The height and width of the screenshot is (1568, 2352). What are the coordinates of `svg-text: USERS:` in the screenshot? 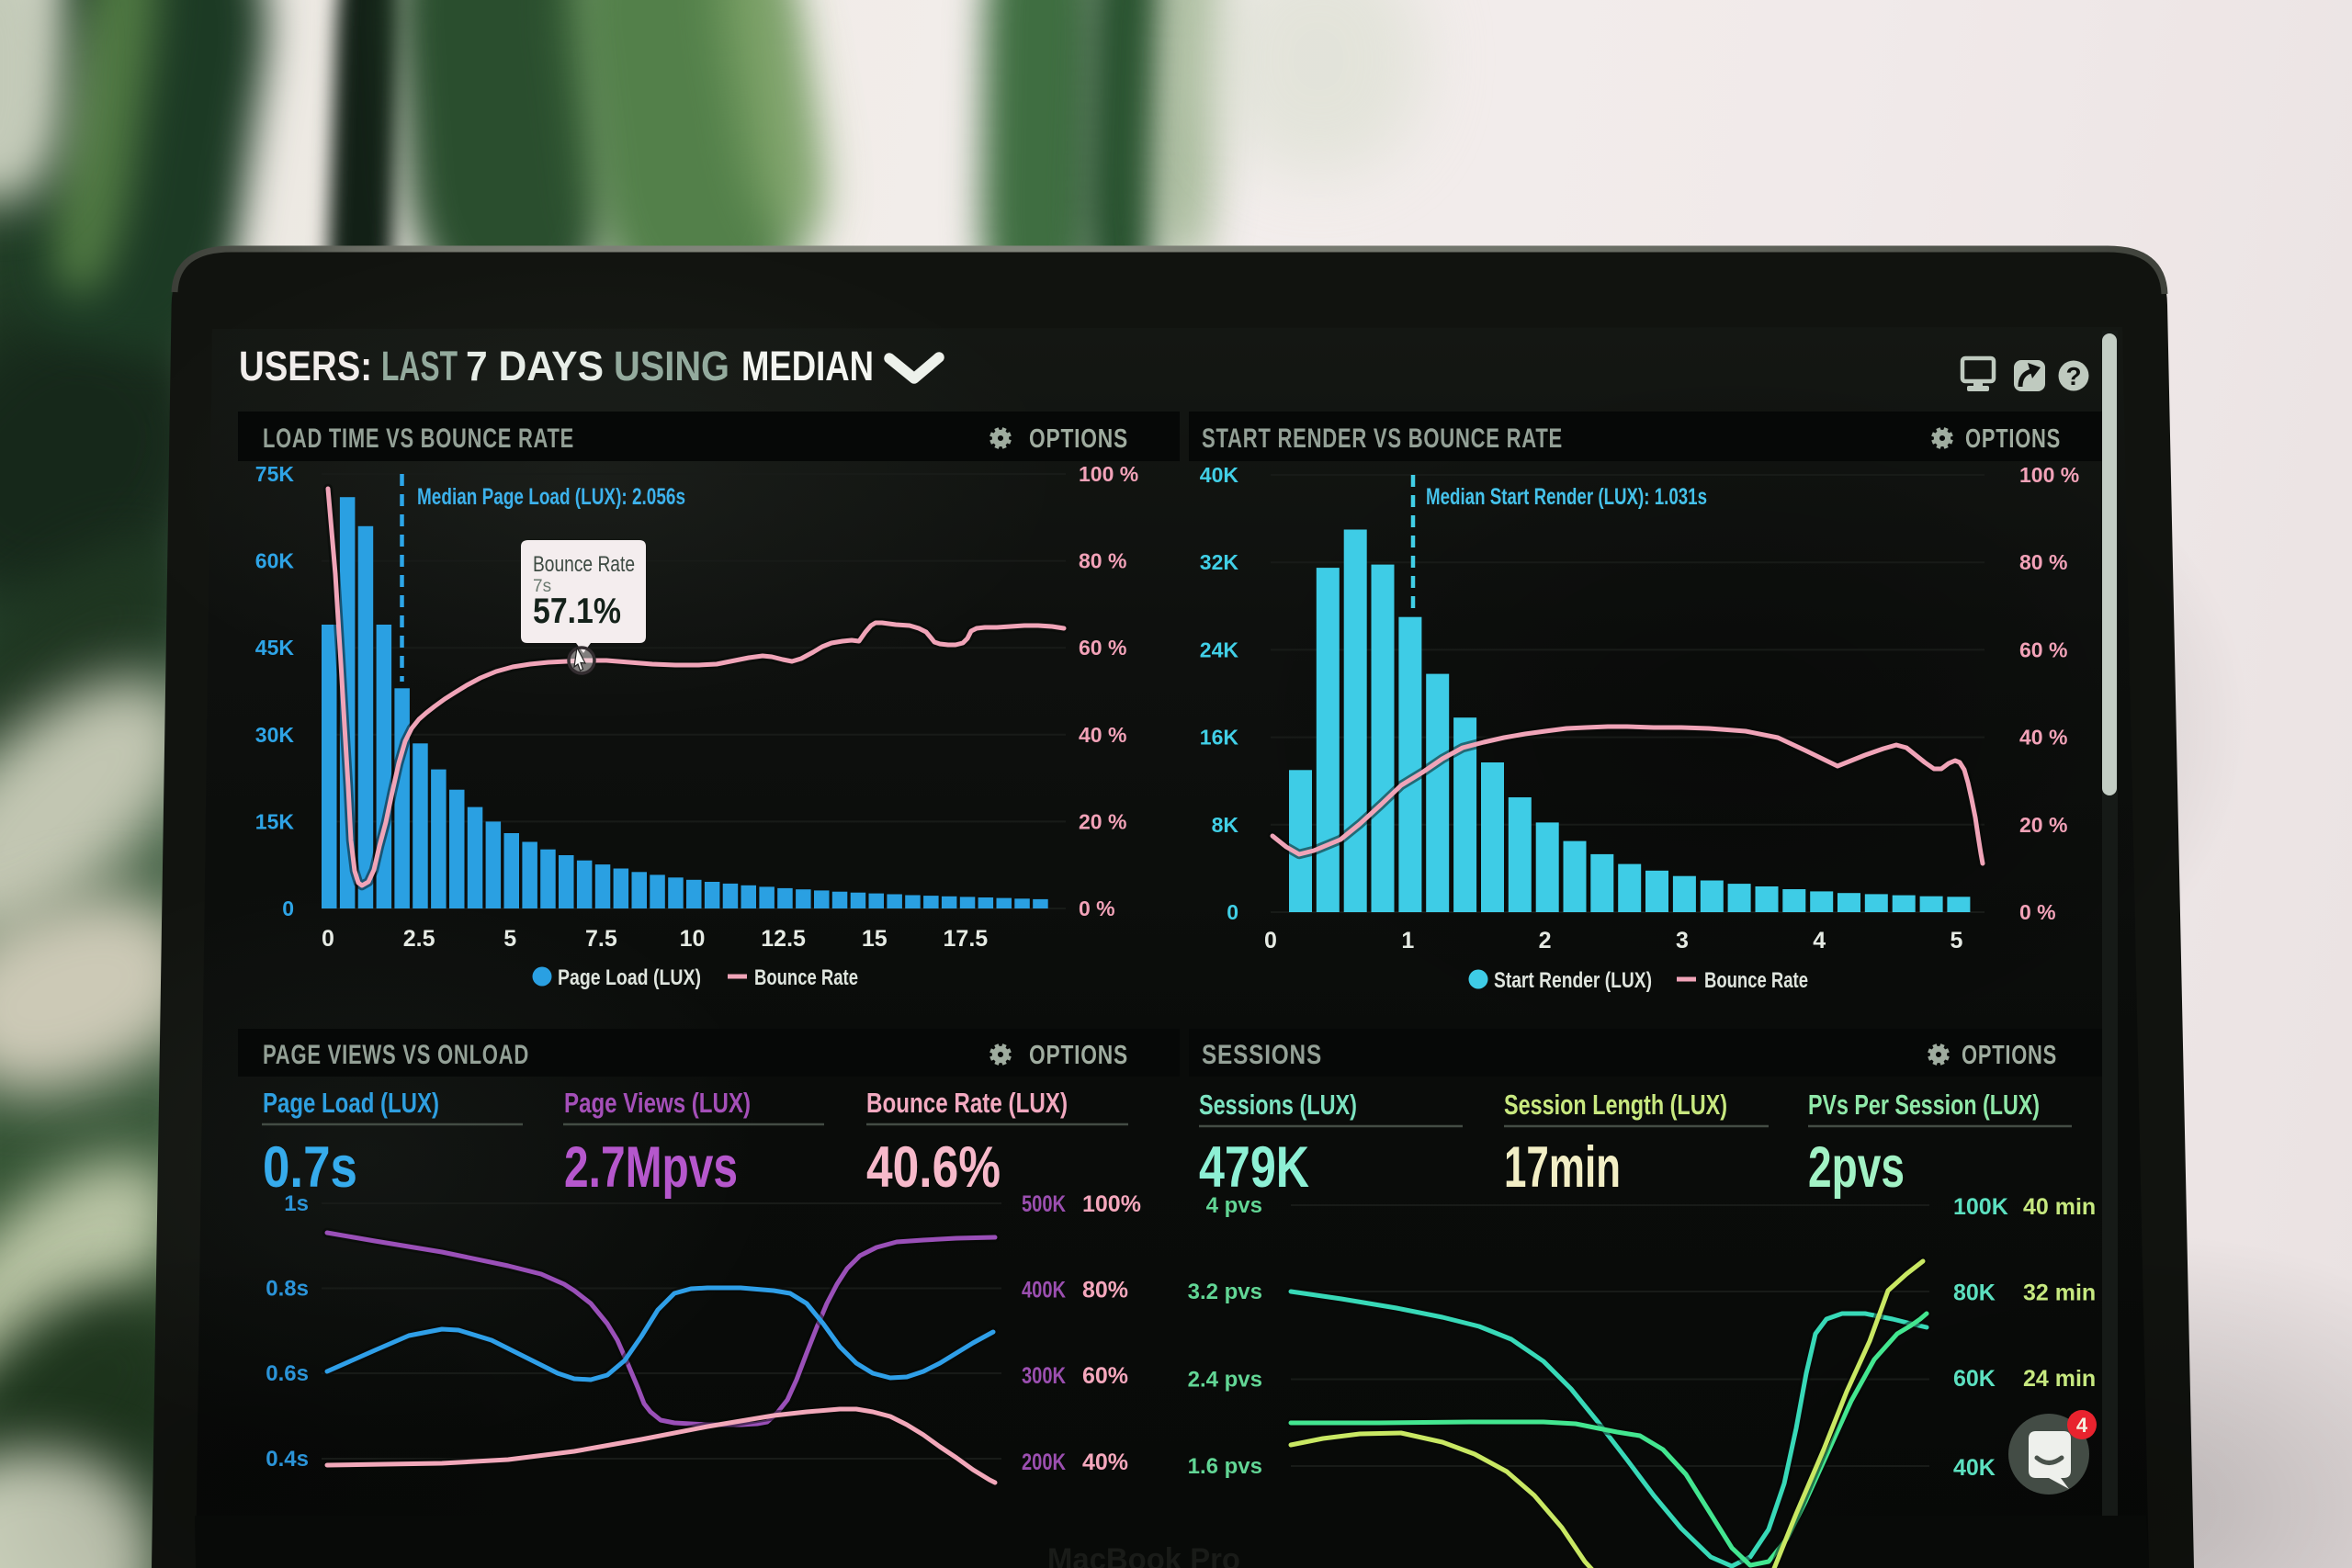 It's located at (306, 366).